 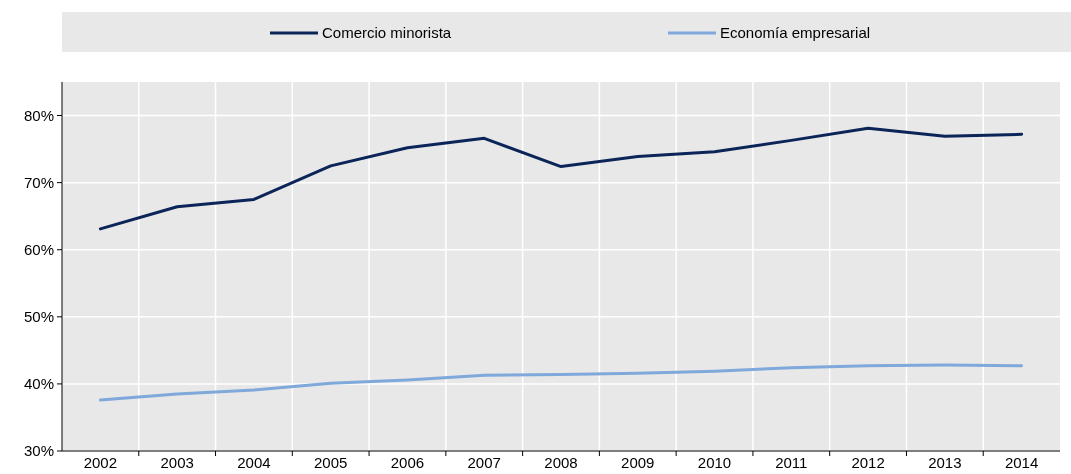 What do you see at coordinates (561, 462) in the screenshot?
I see `x-tick-label: 2008` at bounding box center [561, 462].